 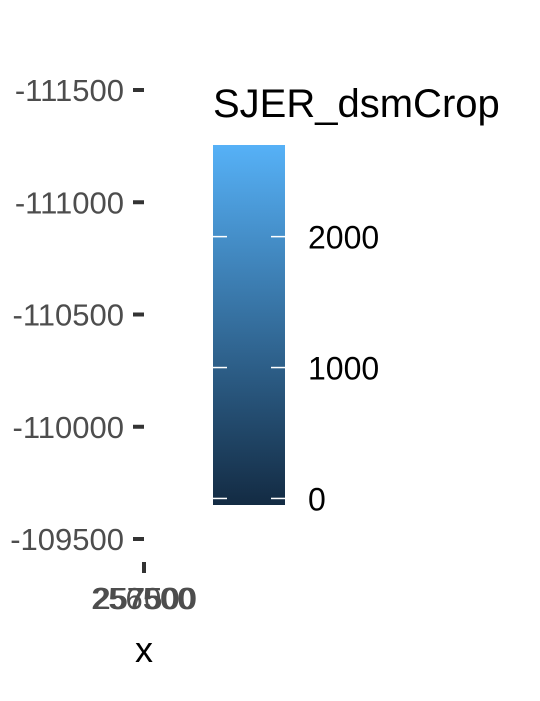 I want to click on y-tick-label: -111500, so click(x=69, y=90).